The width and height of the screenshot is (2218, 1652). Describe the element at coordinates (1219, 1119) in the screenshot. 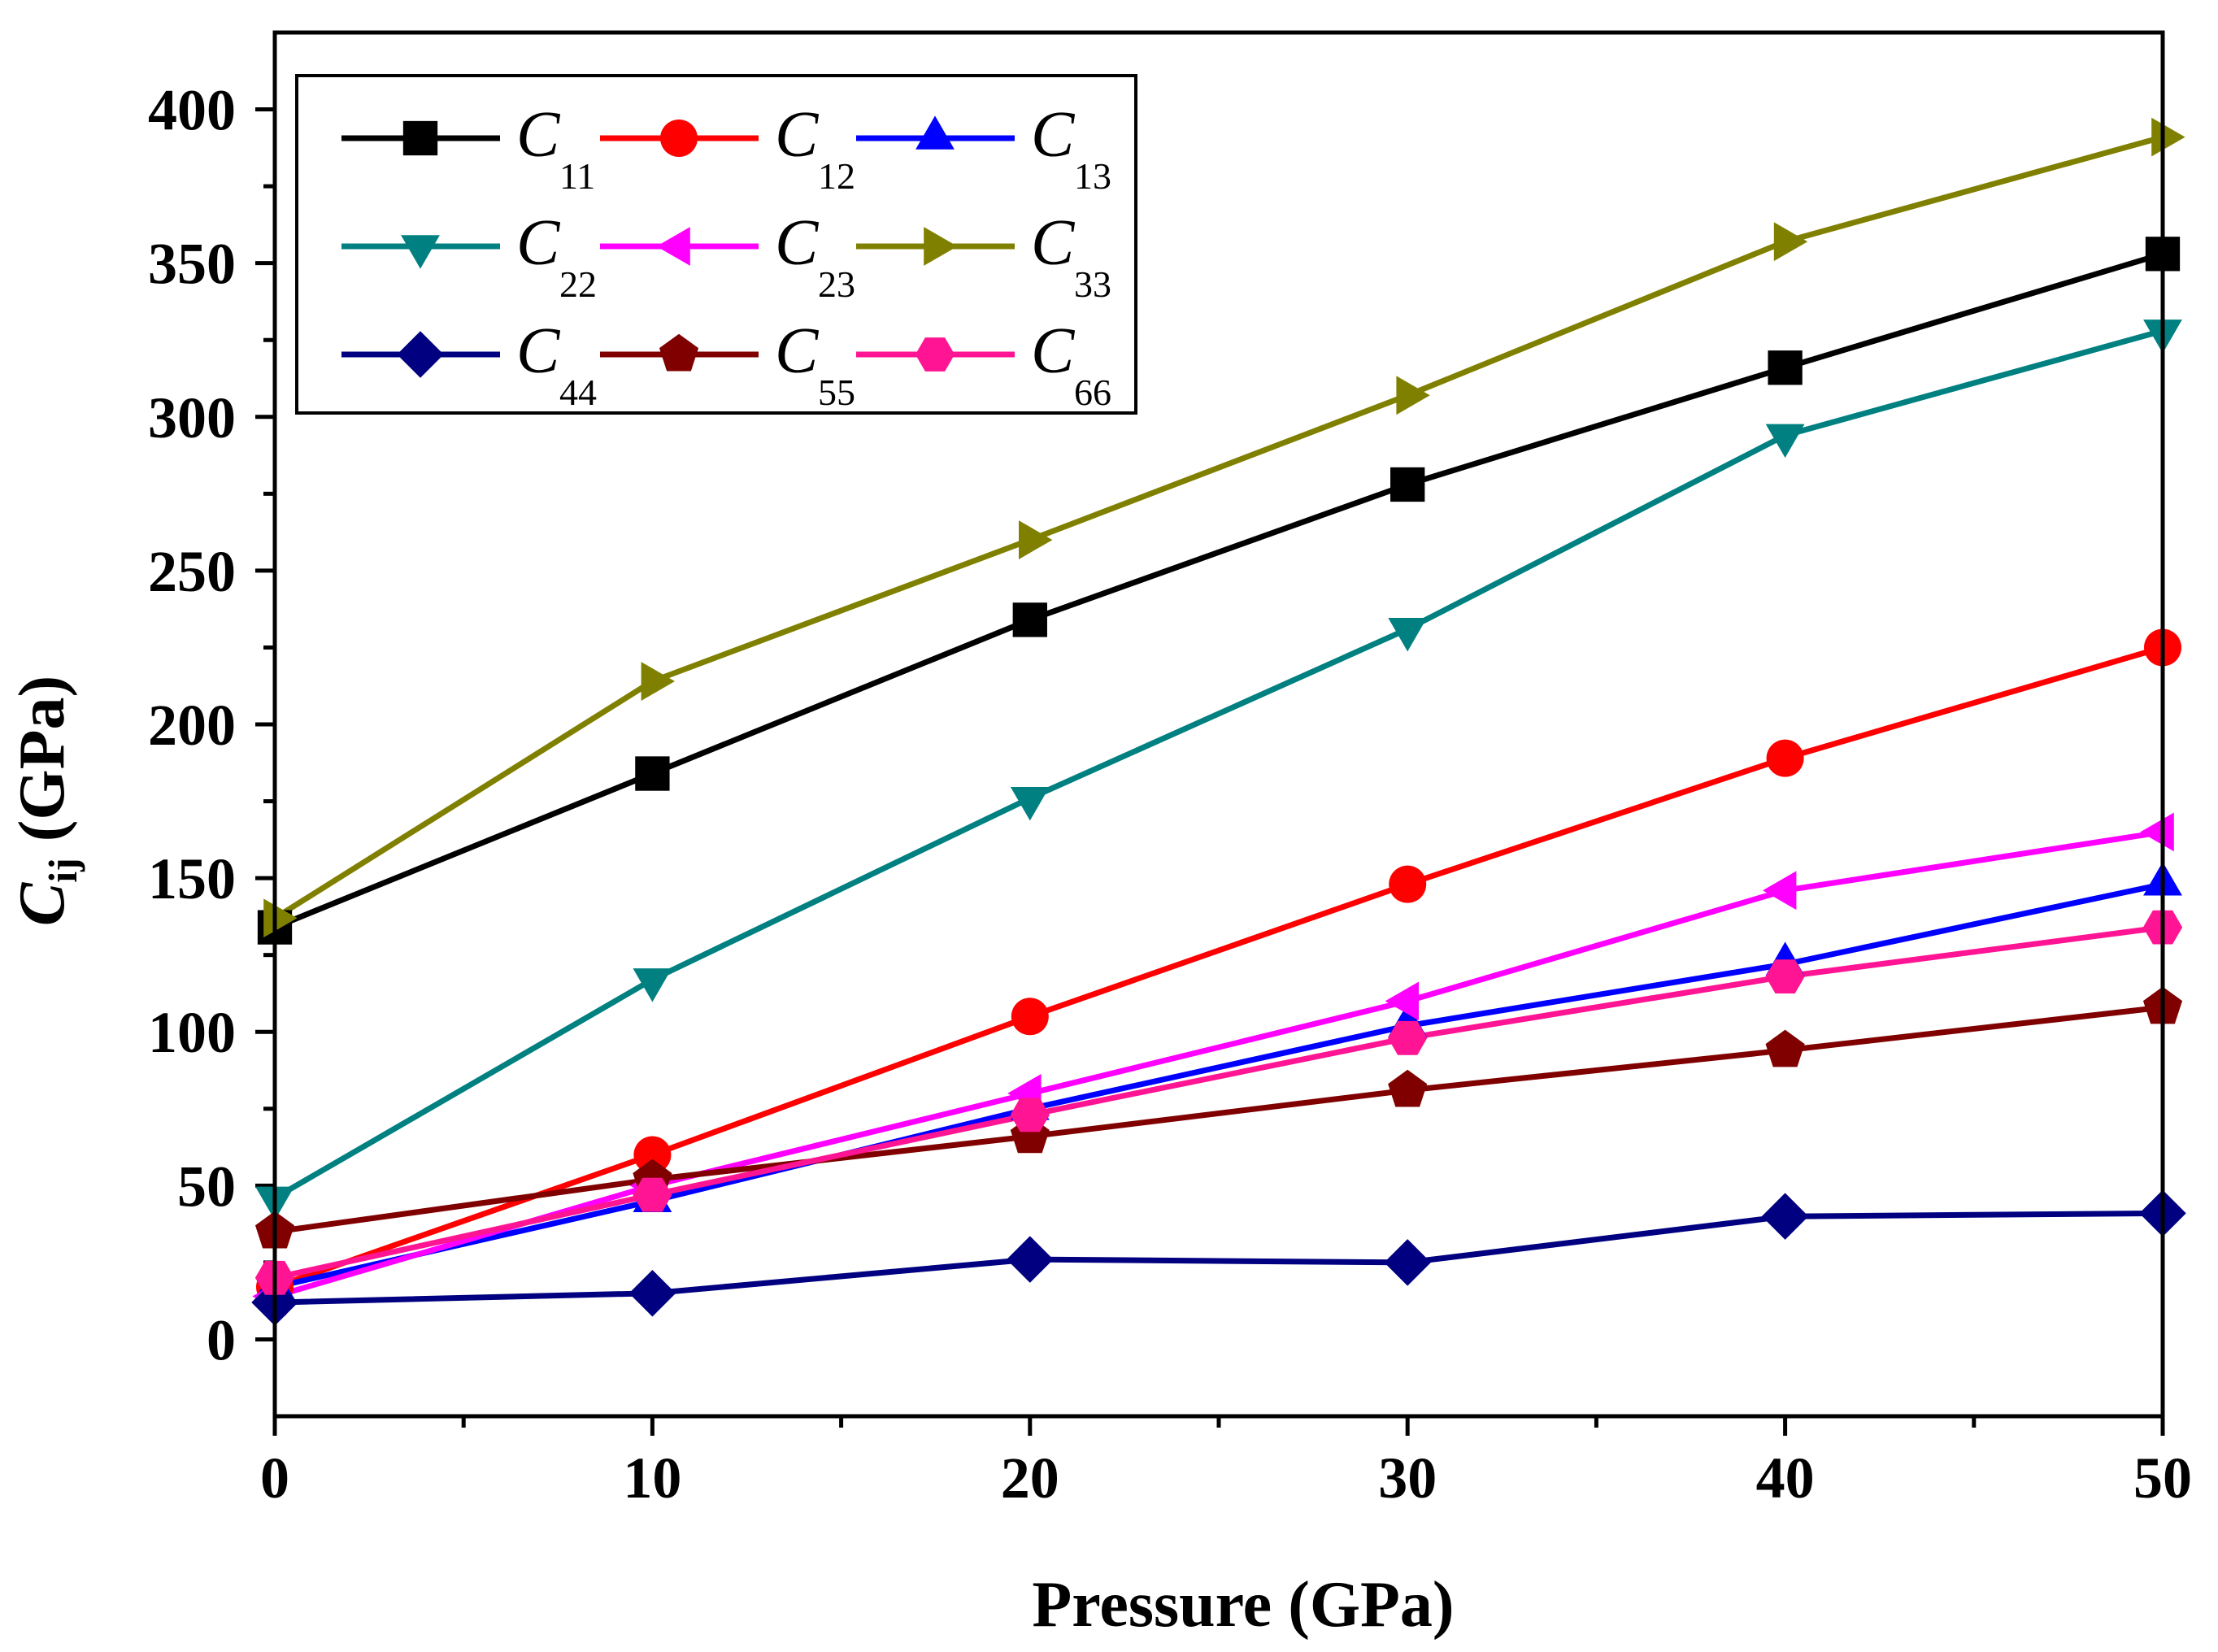

I see `series-line-c55` at that location.